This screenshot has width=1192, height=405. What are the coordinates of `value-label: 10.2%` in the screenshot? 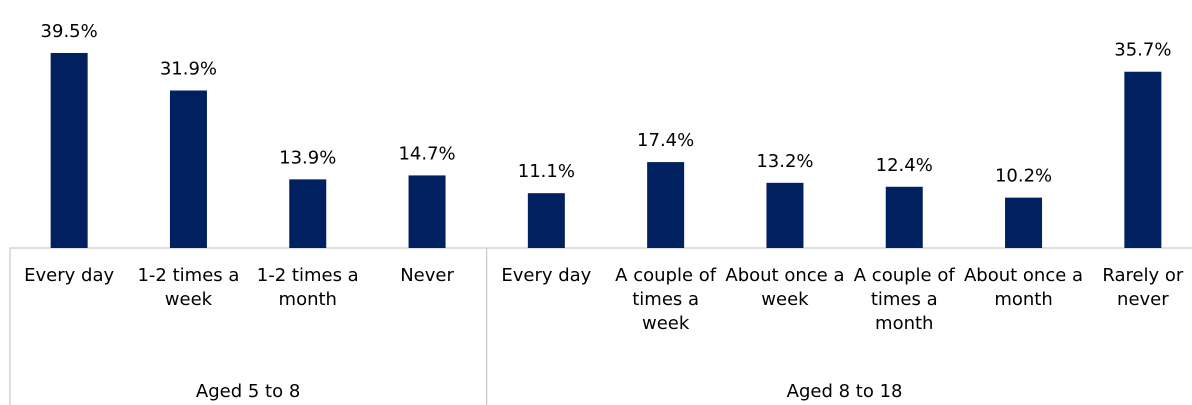 It's located at (1023, 176).